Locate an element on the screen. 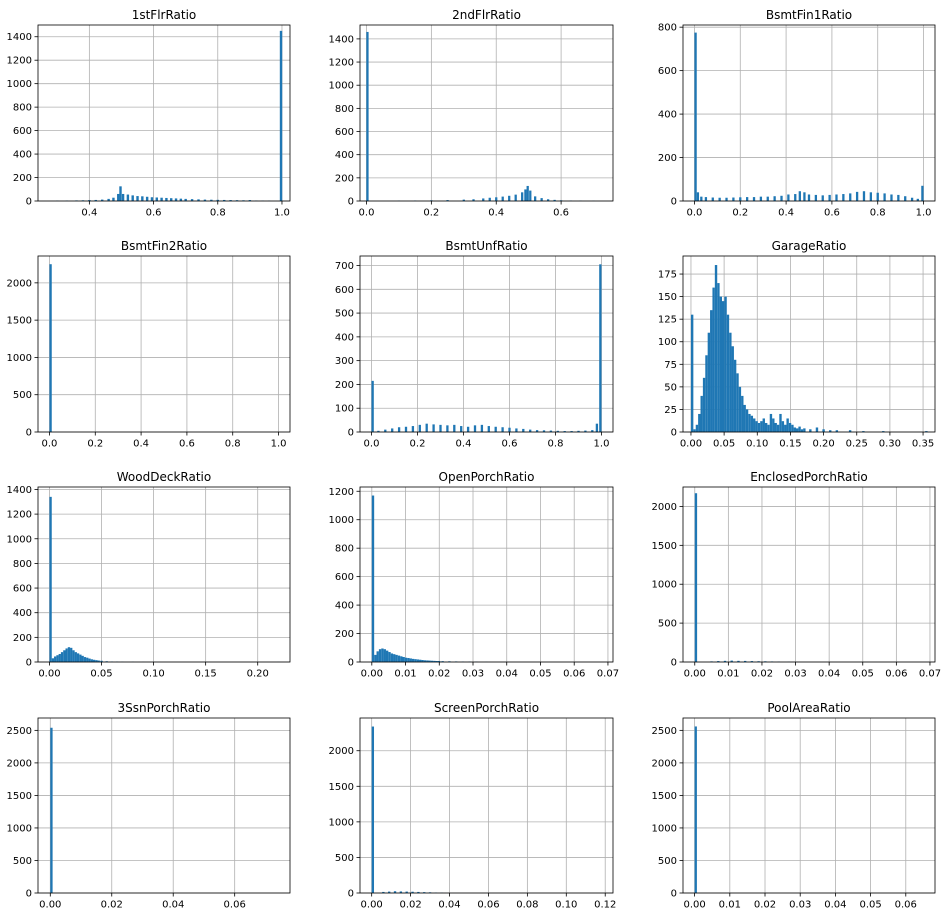 This screenshot has height=917, width=949. y-tick-label: 800 is located at coordinates (344, 109).